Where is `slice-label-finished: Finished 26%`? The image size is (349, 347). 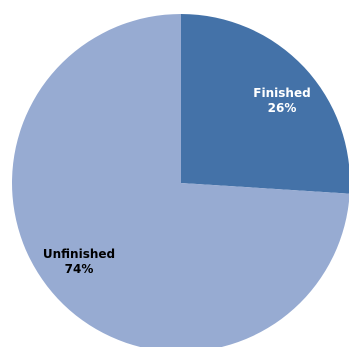
slice-label-finished: Finished 26% is located at coordinates (281, 100).